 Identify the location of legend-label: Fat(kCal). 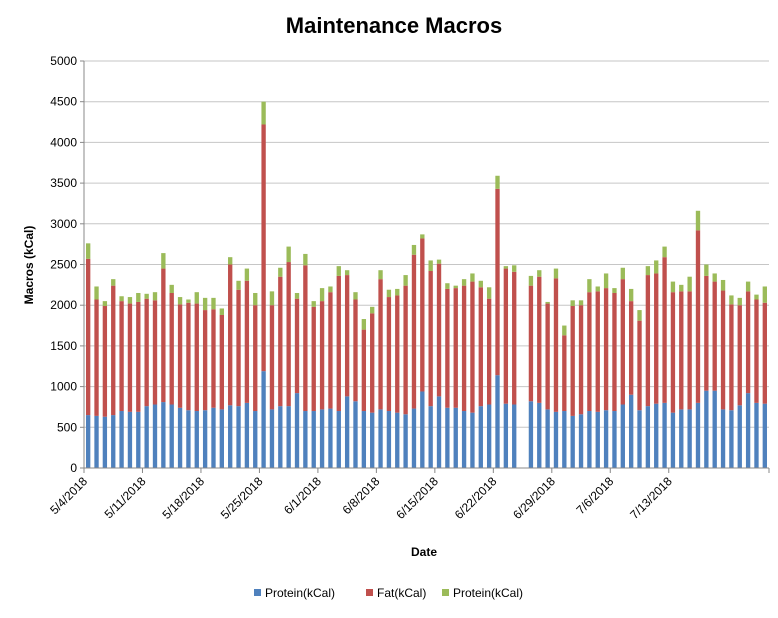
(401, 593).